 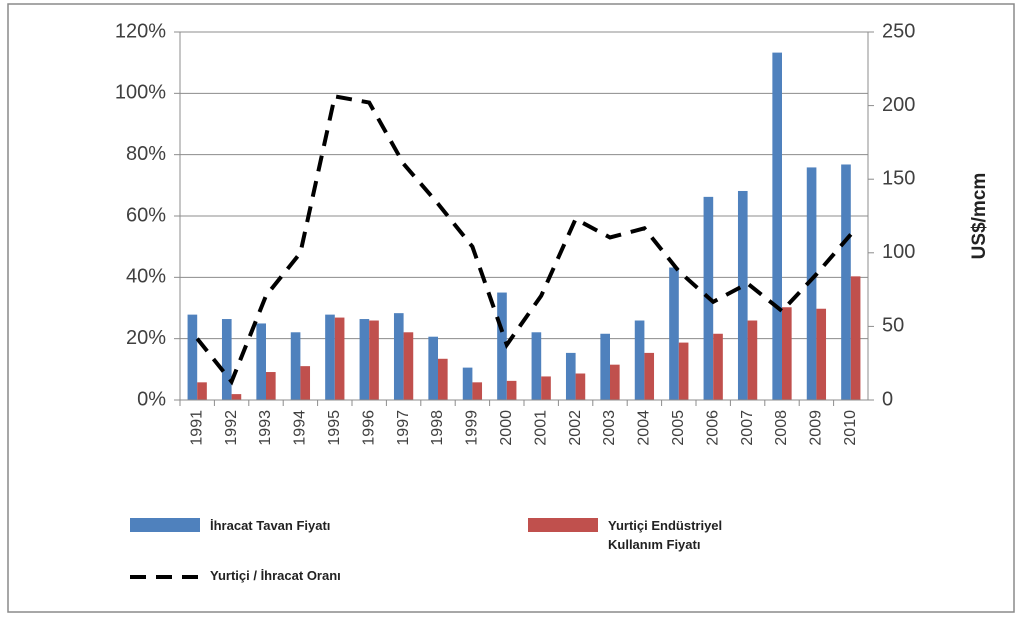 I want to click on x-tick-label: 1992, so click(x=231, y=428).